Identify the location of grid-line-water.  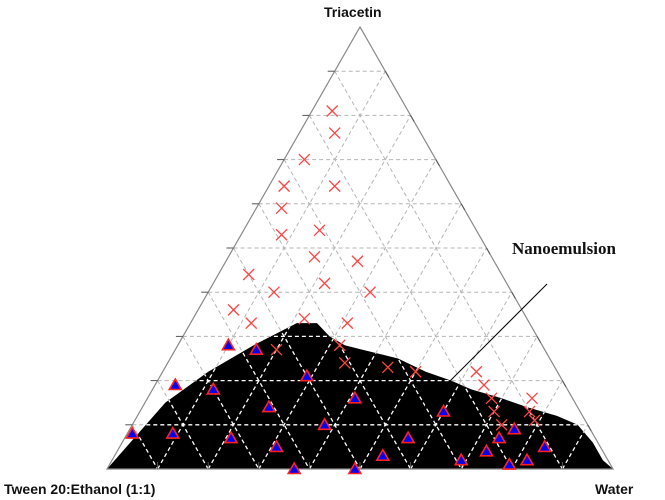
(461, 380).